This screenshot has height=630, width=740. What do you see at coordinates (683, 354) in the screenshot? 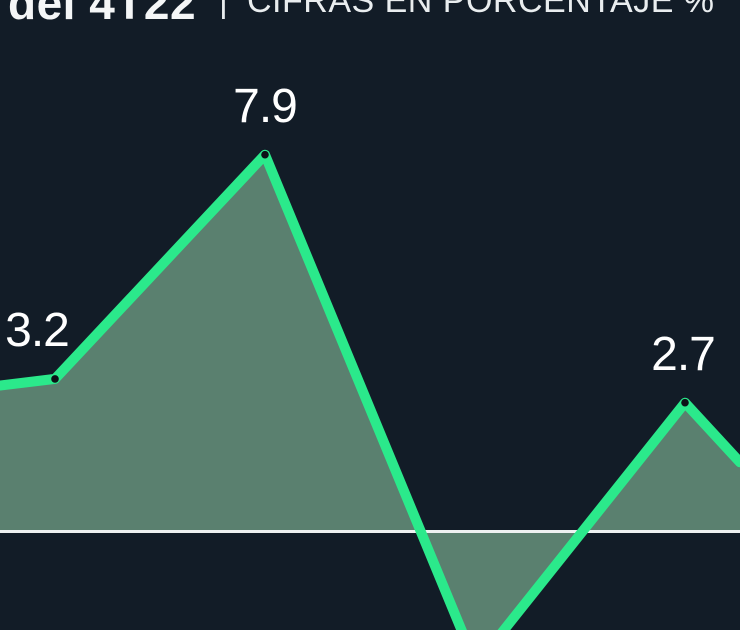
I see `value-label: 2.7` at bounding box center [683, 354].